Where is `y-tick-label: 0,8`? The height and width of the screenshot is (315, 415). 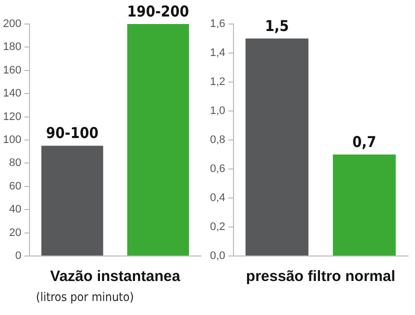 y-tick-label: 0,8 is located at coordinates (218, 140).